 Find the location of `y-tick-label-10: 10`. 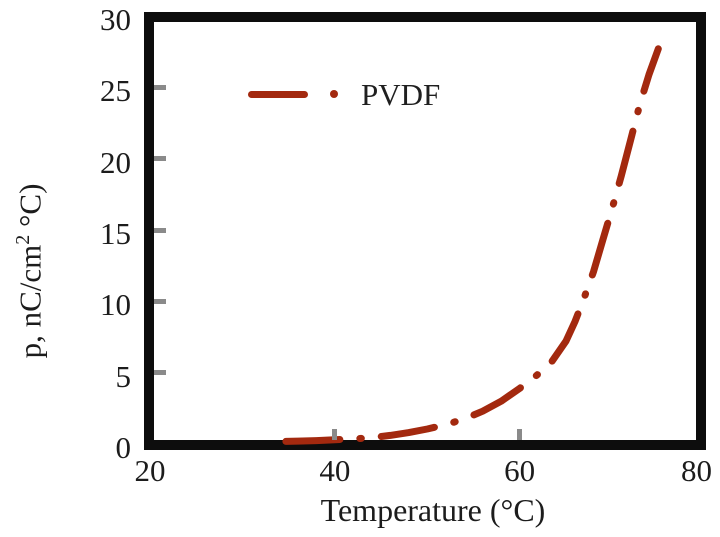

y-tick-label-10: 10 is located at coordinates (115, 305).